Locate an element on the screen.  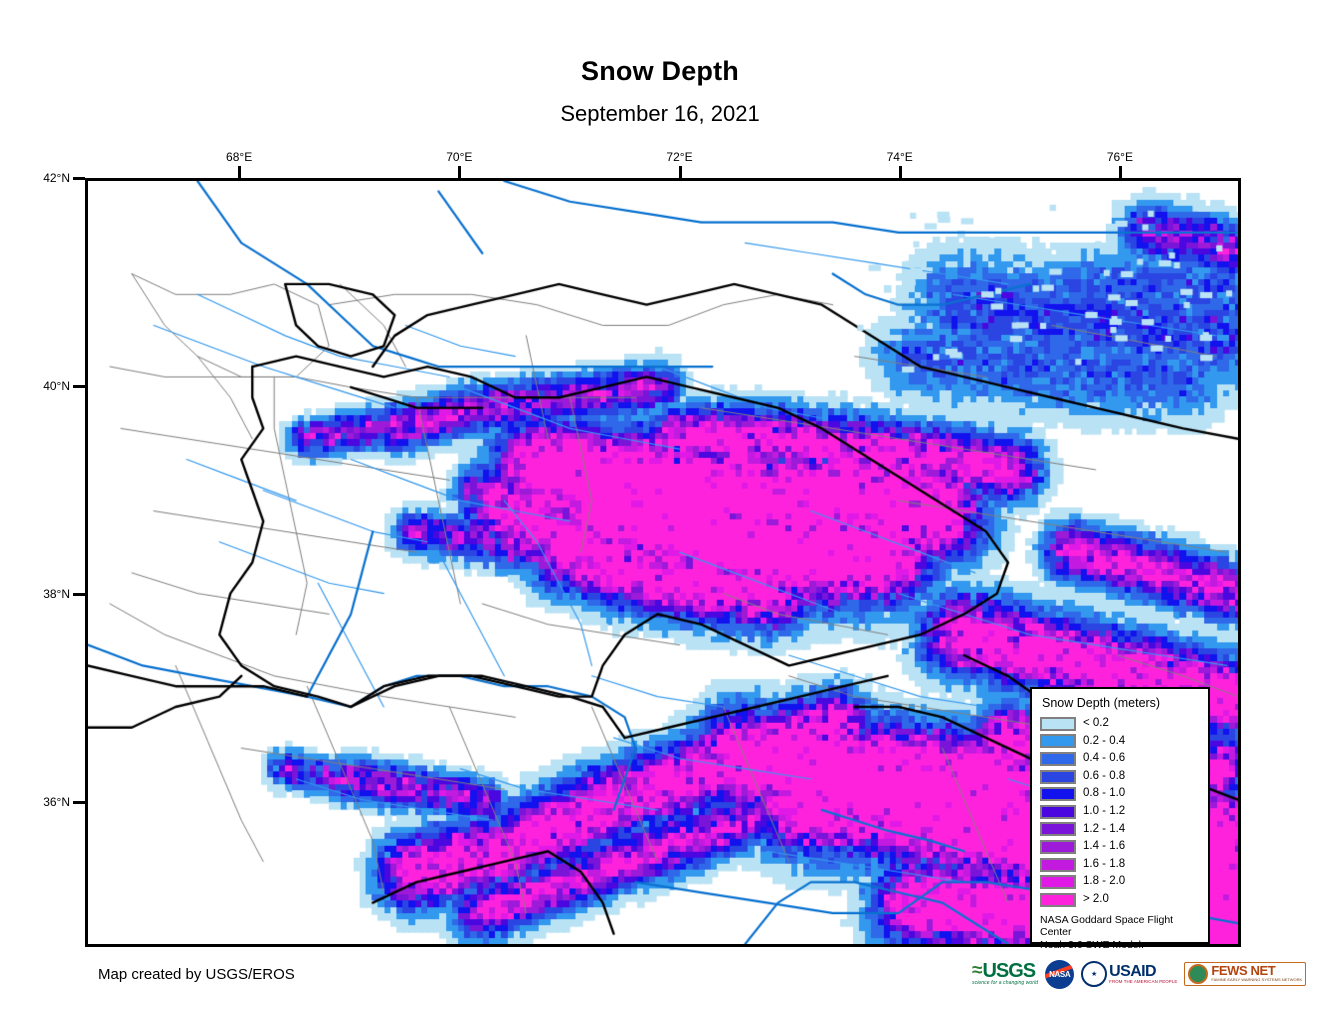
y-tick-label-1: 40°N is located at coordinates (56, 385).